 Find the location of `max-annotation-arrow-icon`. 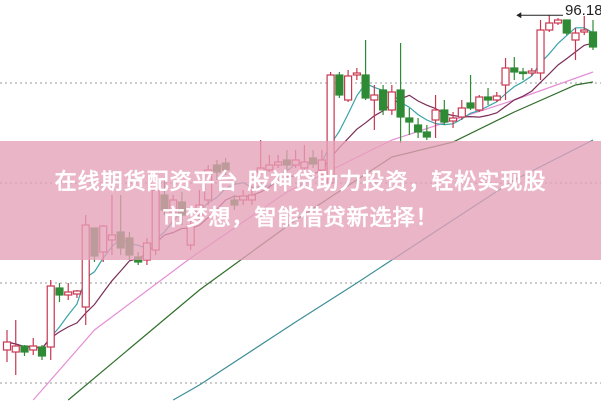

max-annotation-arrow-icon is located at coordinates (519, 15).